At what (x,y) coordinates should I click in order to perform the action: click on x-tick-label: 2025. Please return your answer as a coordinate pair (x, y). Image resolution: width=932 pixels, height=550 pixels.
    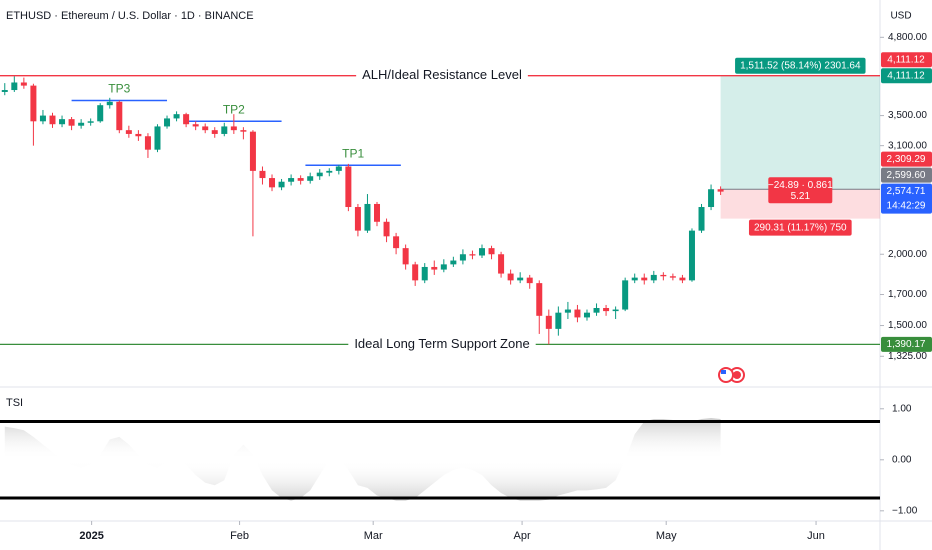
    Looking at the image, I should click on (91, 536).